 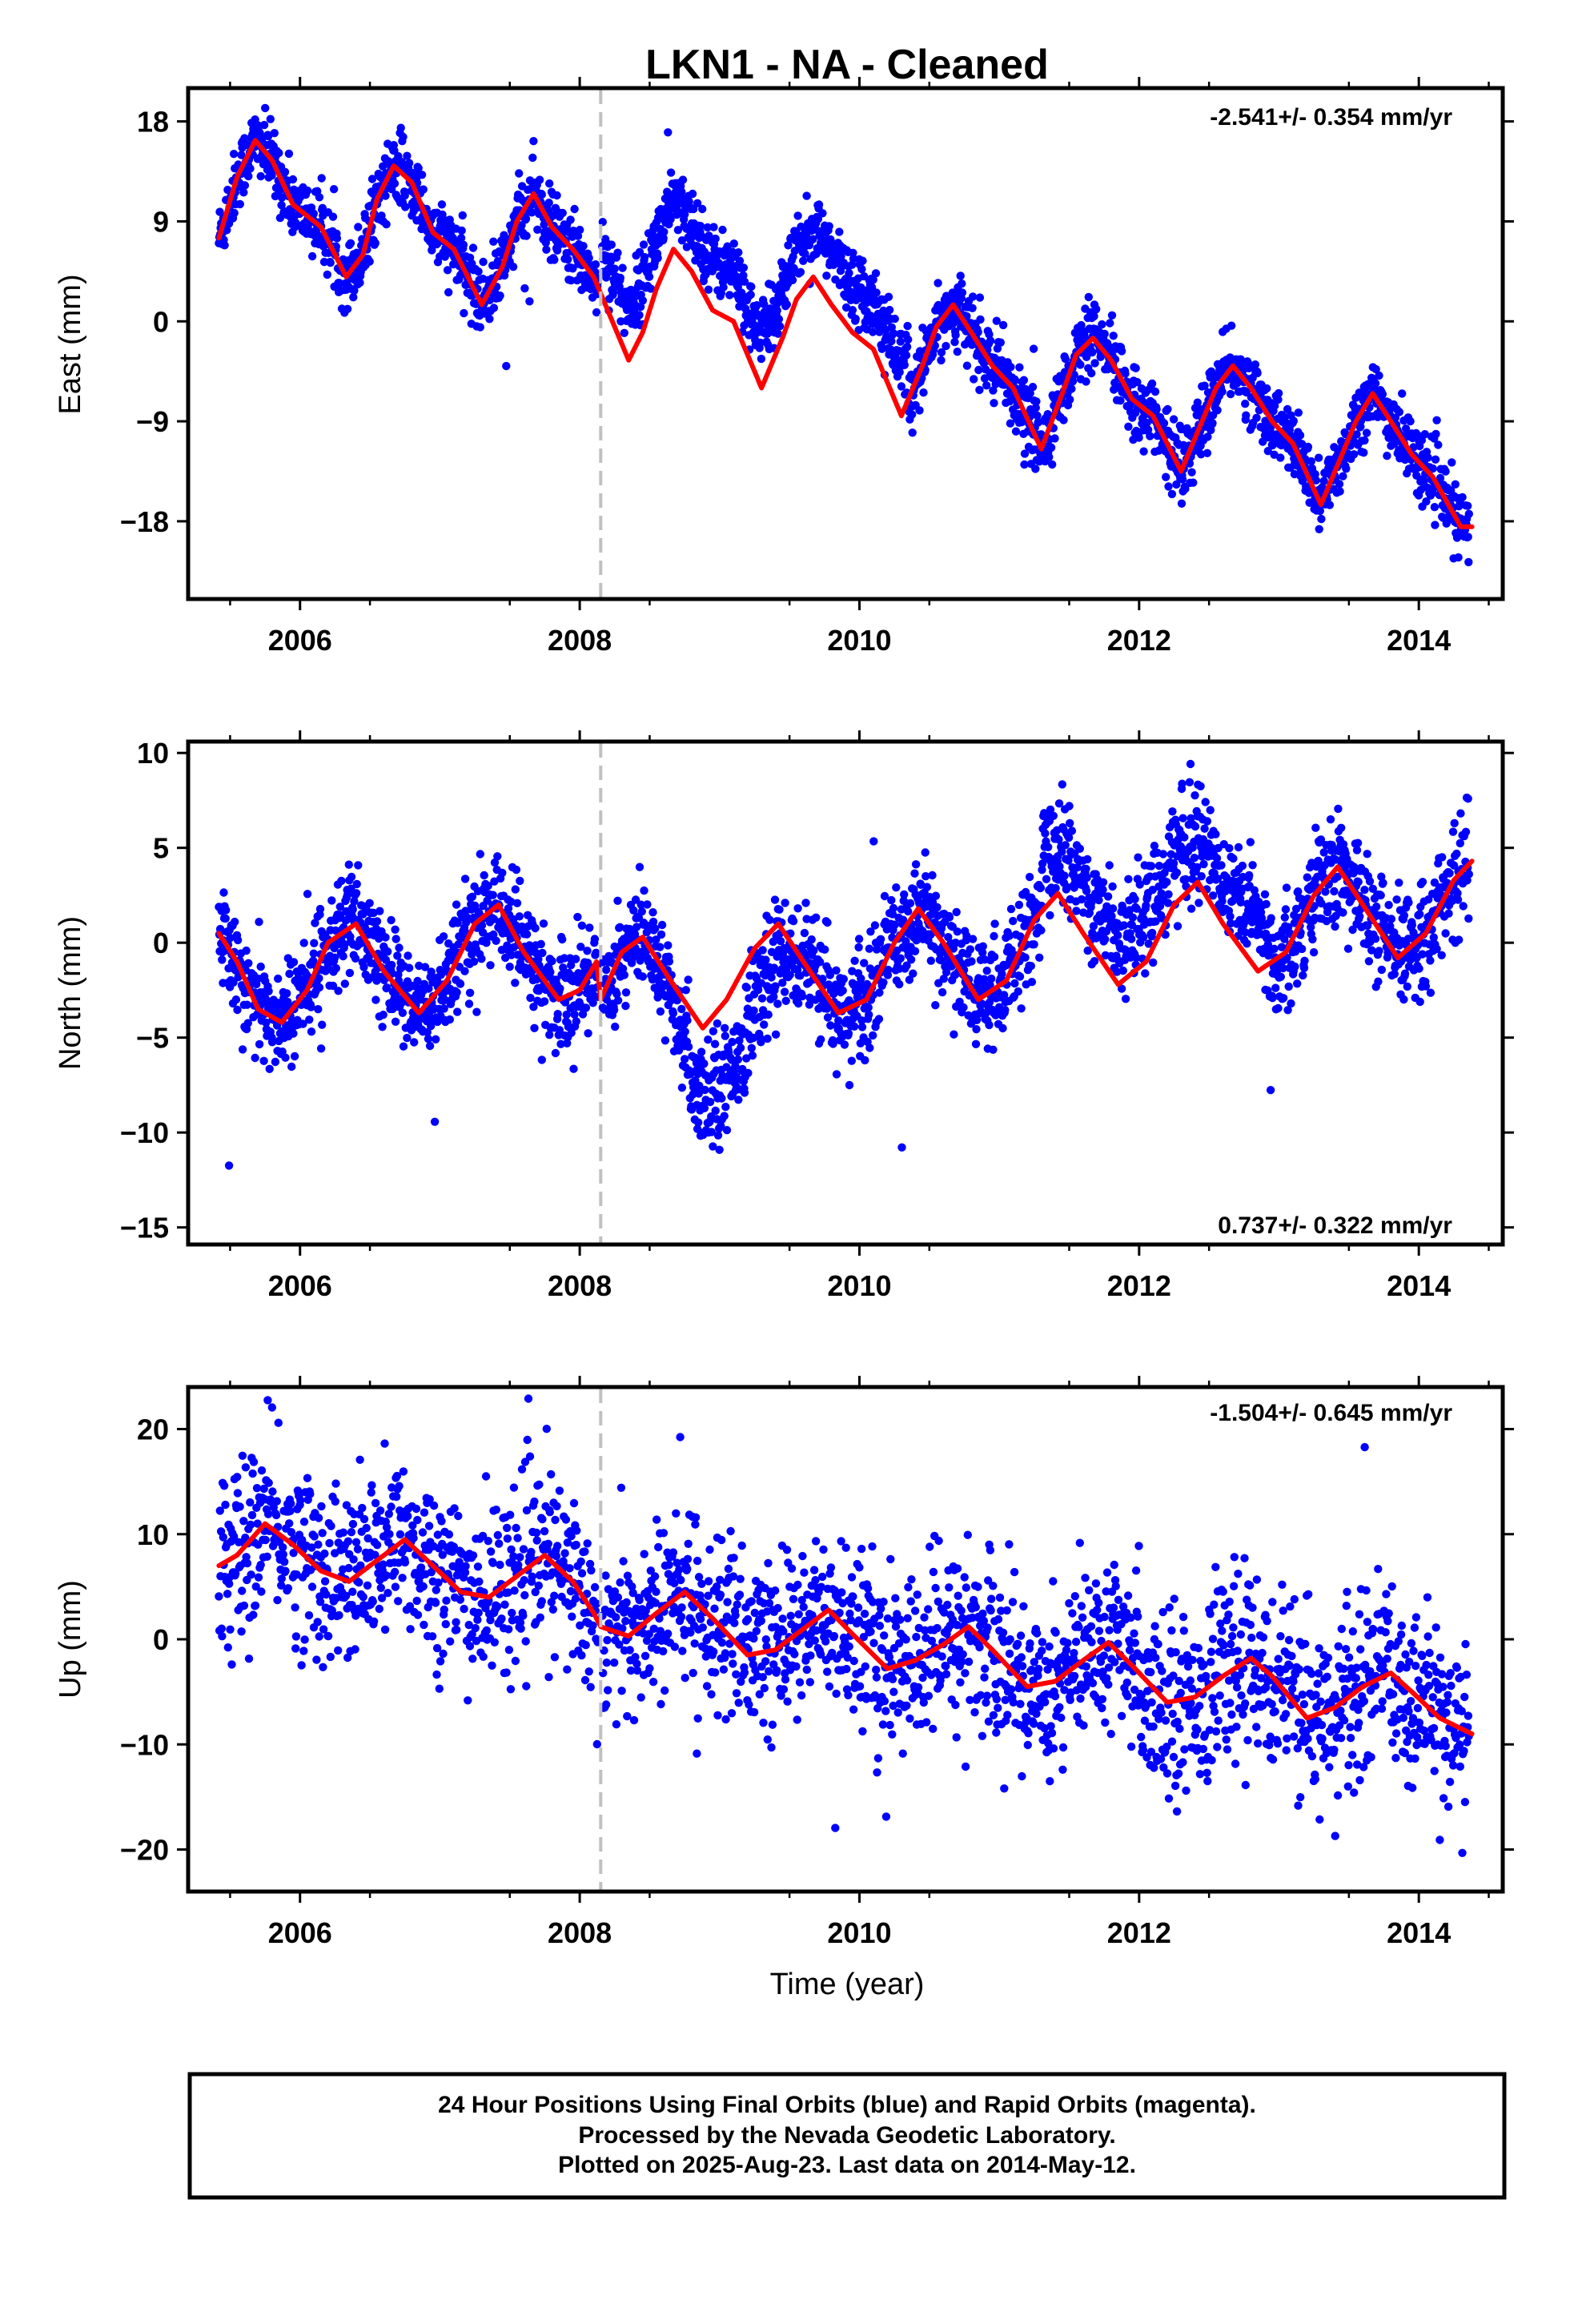 What do you see at coordinates (847, 65) in the screenshot?
I see `chart-title: LKN1 - NA - Cleaned` at bounding box center [847, 65].